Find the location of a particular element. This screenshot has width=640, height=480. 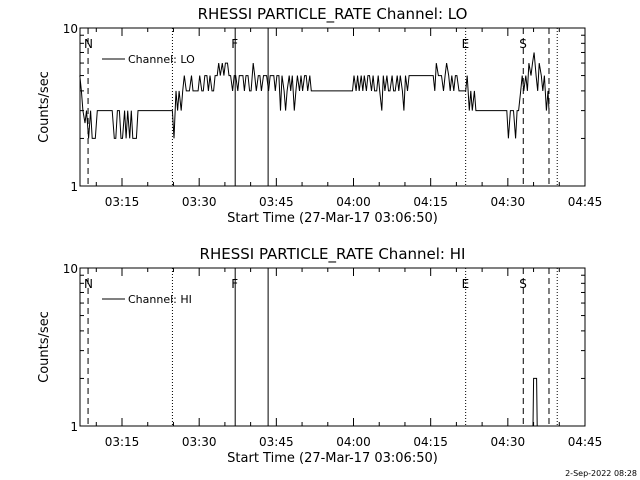

footer-date: 2-Sep-2022 08:28 is located at coordinates (601, 473).